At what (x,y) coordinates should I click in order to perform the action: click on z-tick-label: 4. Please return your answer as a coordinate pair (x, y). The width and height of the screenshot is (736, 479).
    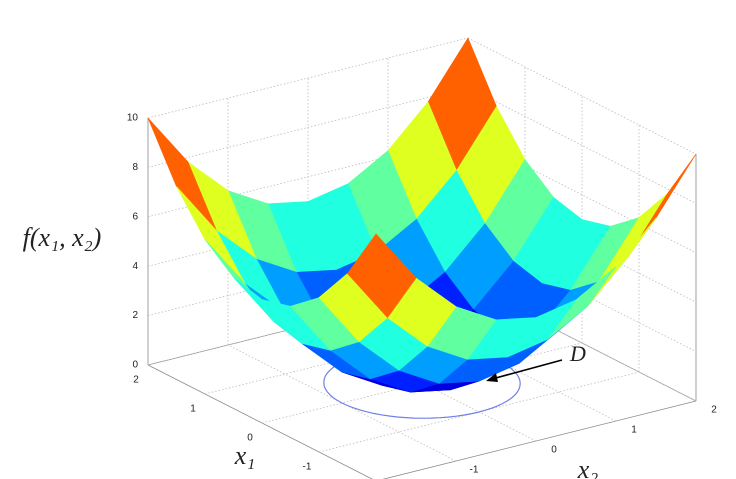
    Looking at the image, I should click on (135, 266).